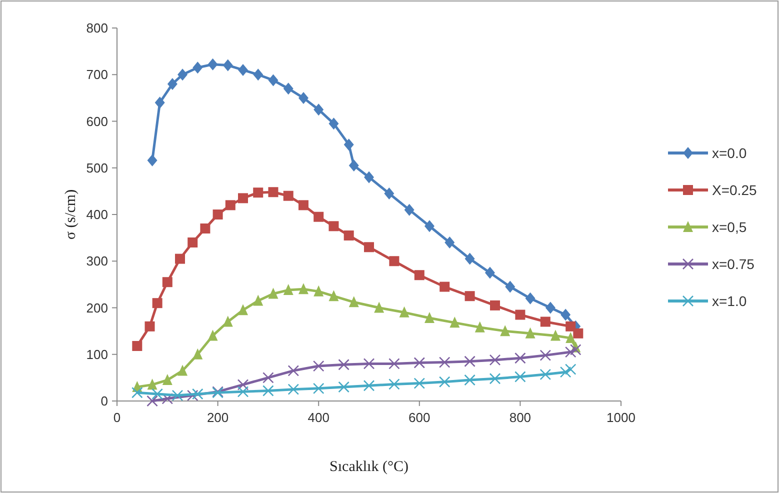 The height and width of the screenshot is (493, 779). I want to click on legend-label: x=0,5, so click(729, 226).